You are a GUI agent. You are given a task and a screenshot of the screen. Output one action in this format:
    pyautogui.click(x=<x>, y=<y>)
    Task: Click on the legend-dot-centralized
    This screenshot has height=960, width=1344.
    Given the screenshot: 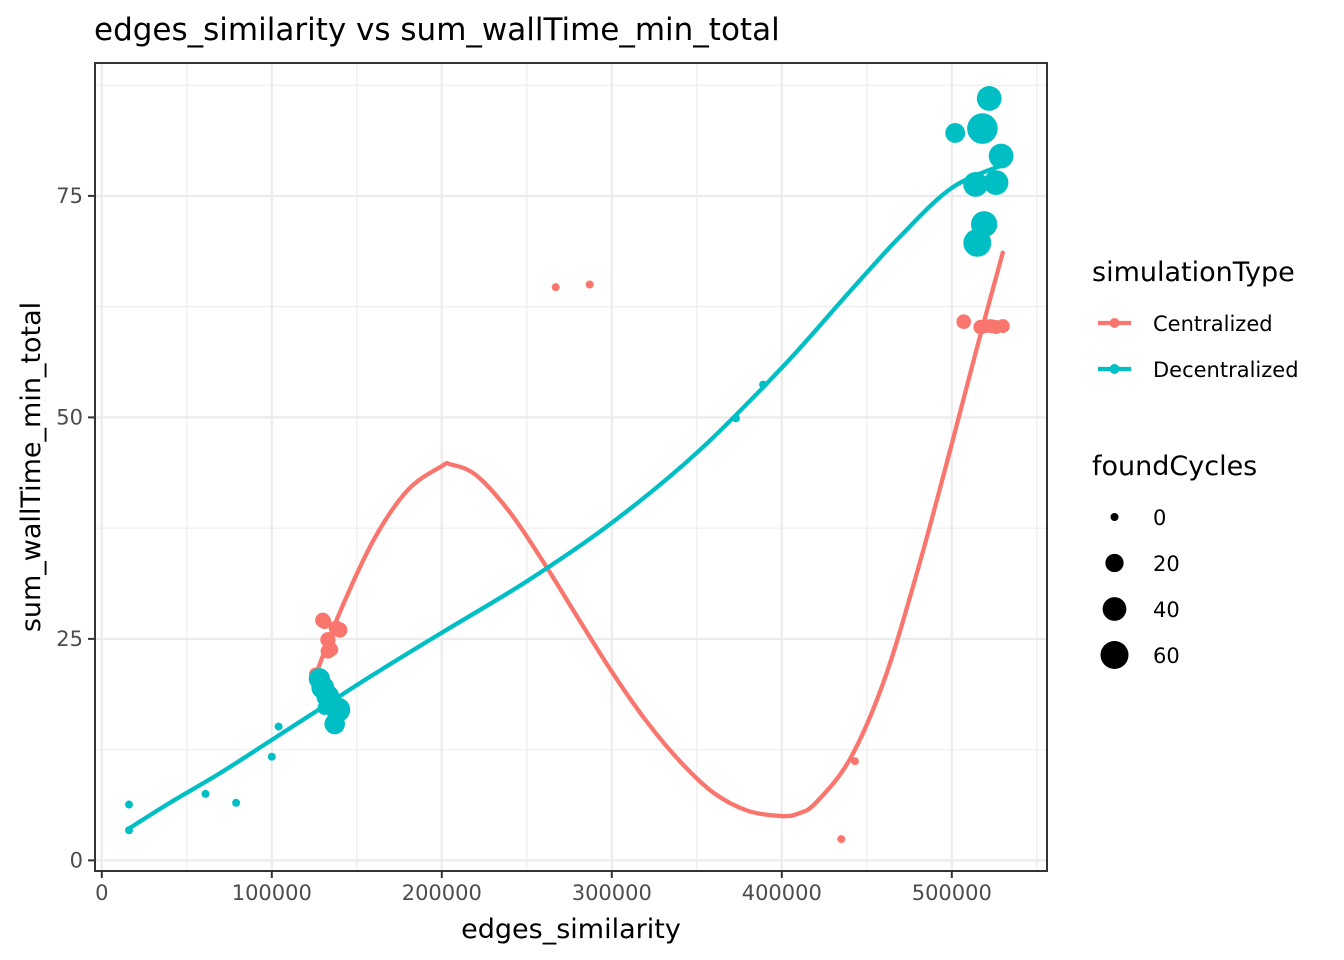 What is the action you would take?
    pyautogui.click(x=1114, y=323)
    